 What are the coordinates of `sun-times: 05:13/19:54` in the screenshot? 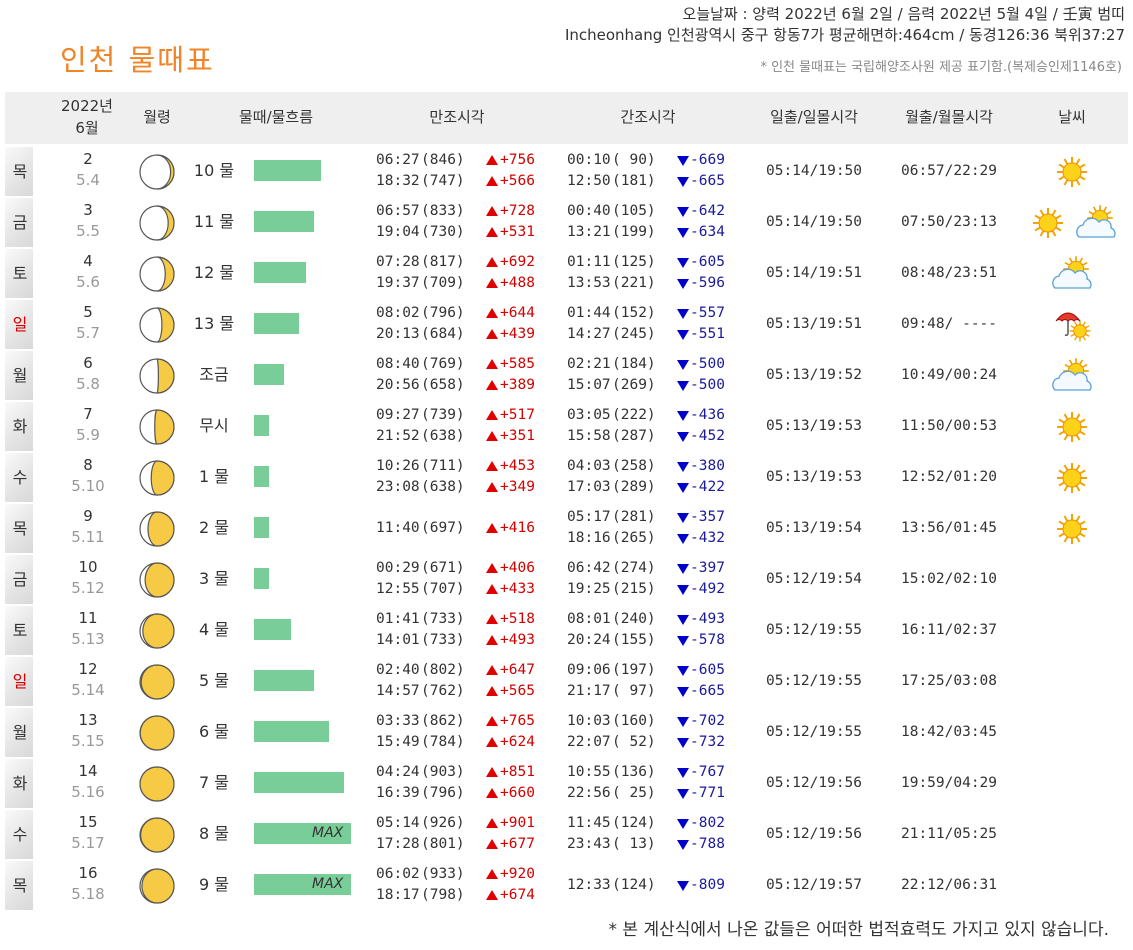 It's located at (814, 528).